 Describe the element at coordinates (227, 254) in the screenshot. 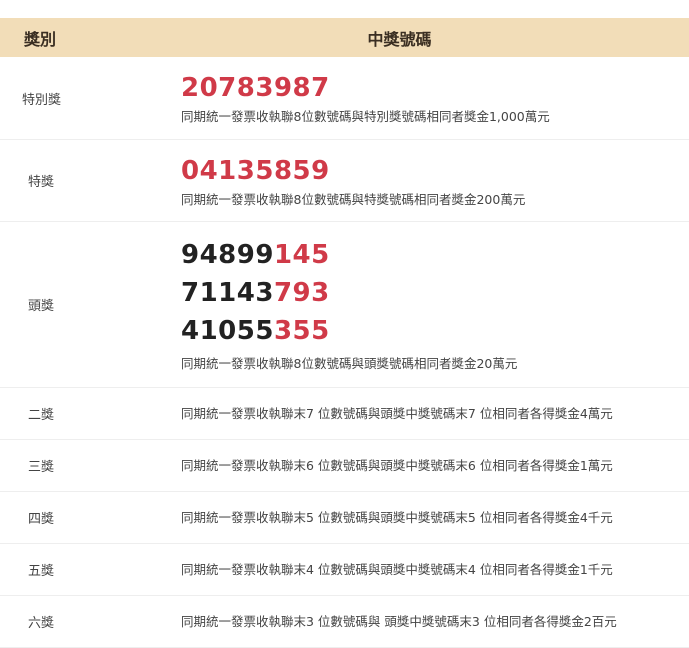

I see `number-plain-part: 94899` at that location.